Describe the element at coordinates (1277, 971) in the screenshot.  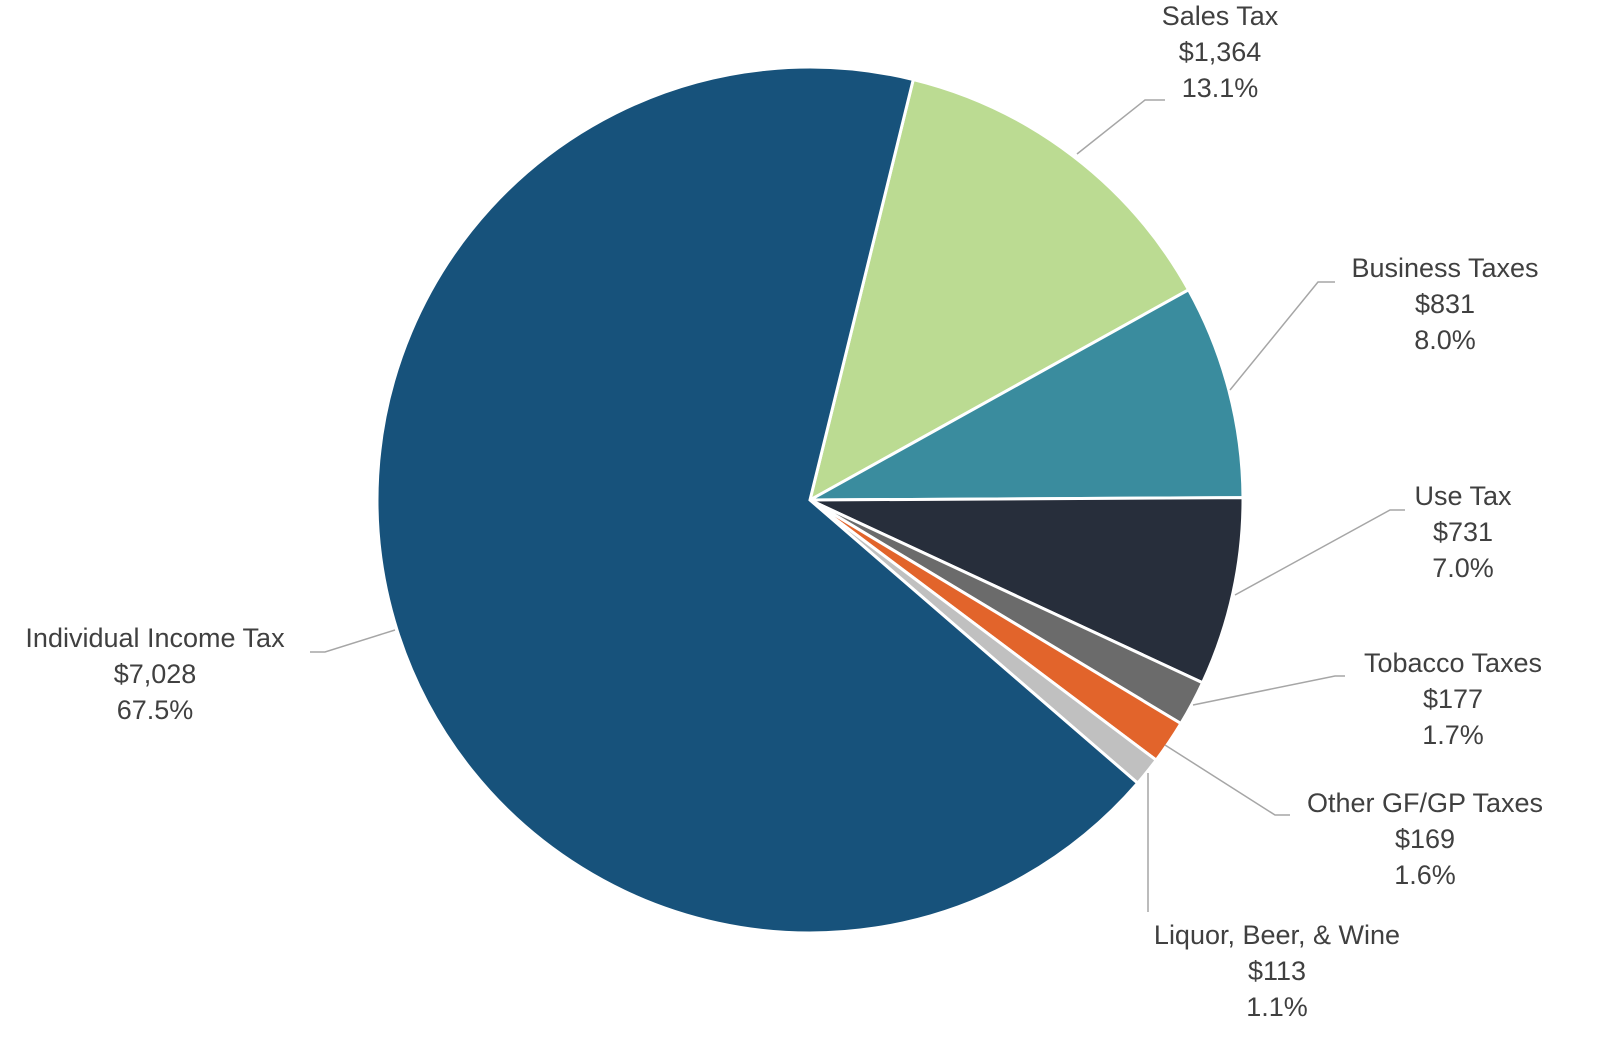
I see `slice-value-label: $113` at that location.